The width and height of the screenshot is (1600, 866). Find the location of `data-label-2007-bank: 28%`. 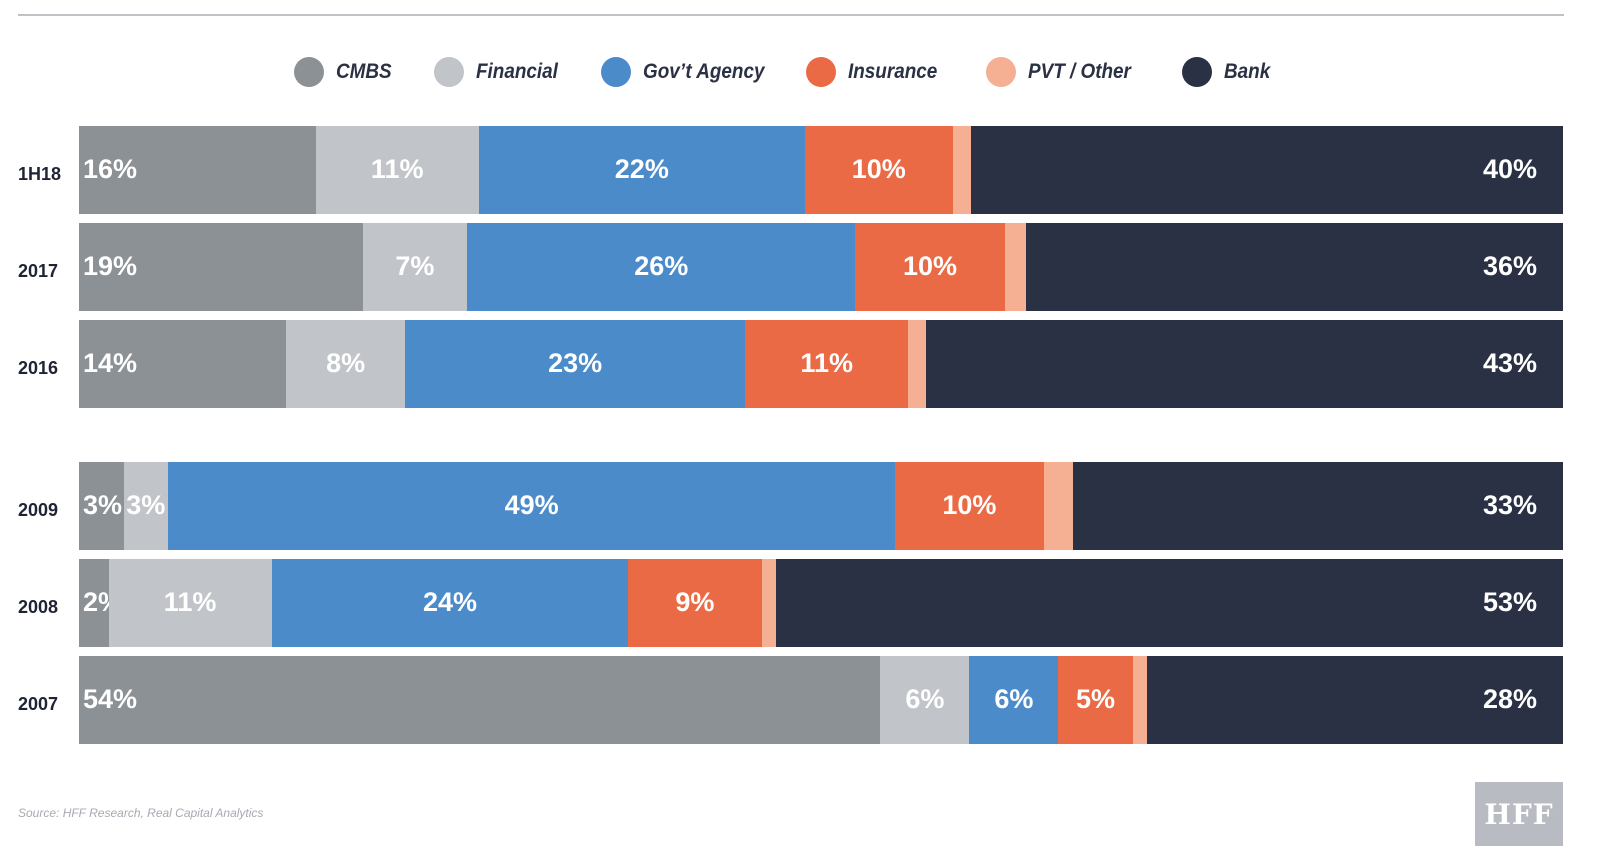

data-label-2007-bank: 28% is located at coordinates (1510, 699).